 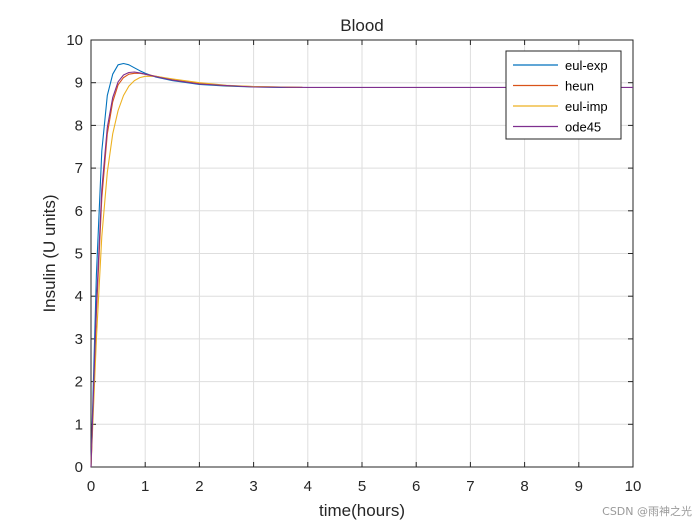 What do you see at coordinates (583, 127) in the screenshot?
I see `legend-label-ode45: ode45` at bounding box center [583, 127].